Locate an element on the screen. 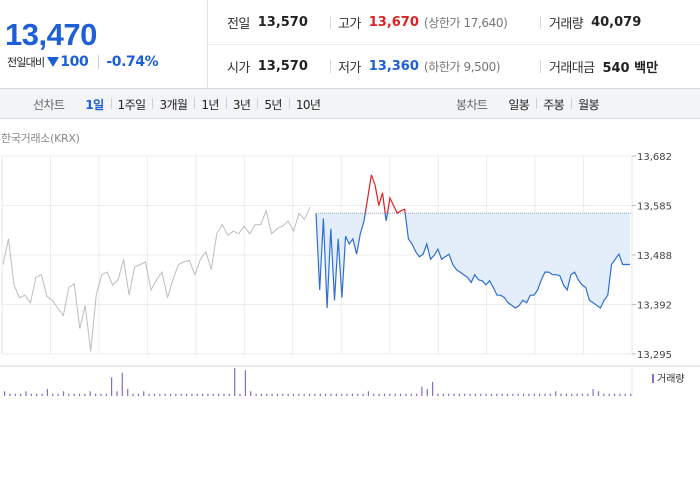 Image resolution: width=700 pixels, height=490 pixels. line-chart-periods: 선차트 1일 1주일 3개월 1년 3년 5년 10년 is located at coordinates (180, 104).